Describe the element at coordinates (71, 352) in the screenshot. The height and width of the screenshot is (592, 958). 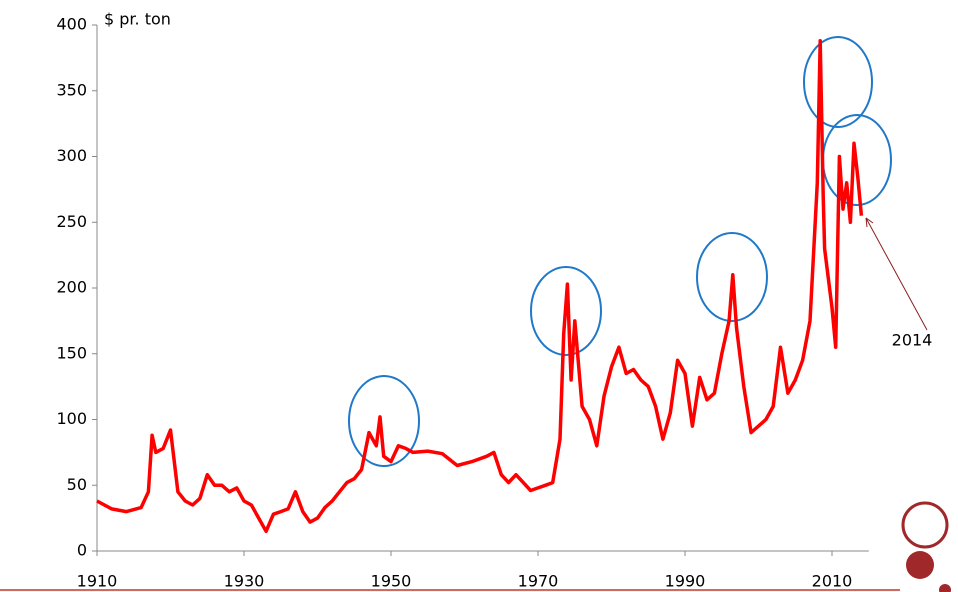
I see `y-tick-label: 150` at that location.